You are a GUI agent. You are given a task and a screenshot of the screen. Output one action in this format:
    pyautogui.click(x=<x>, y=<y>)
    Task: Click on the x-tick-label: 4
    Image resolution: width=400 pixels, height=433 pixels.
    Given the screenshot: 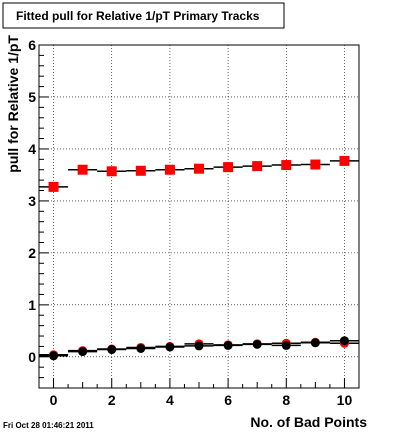 What is the action you would take?
    pyautogui.click(x=170, y=400)
    